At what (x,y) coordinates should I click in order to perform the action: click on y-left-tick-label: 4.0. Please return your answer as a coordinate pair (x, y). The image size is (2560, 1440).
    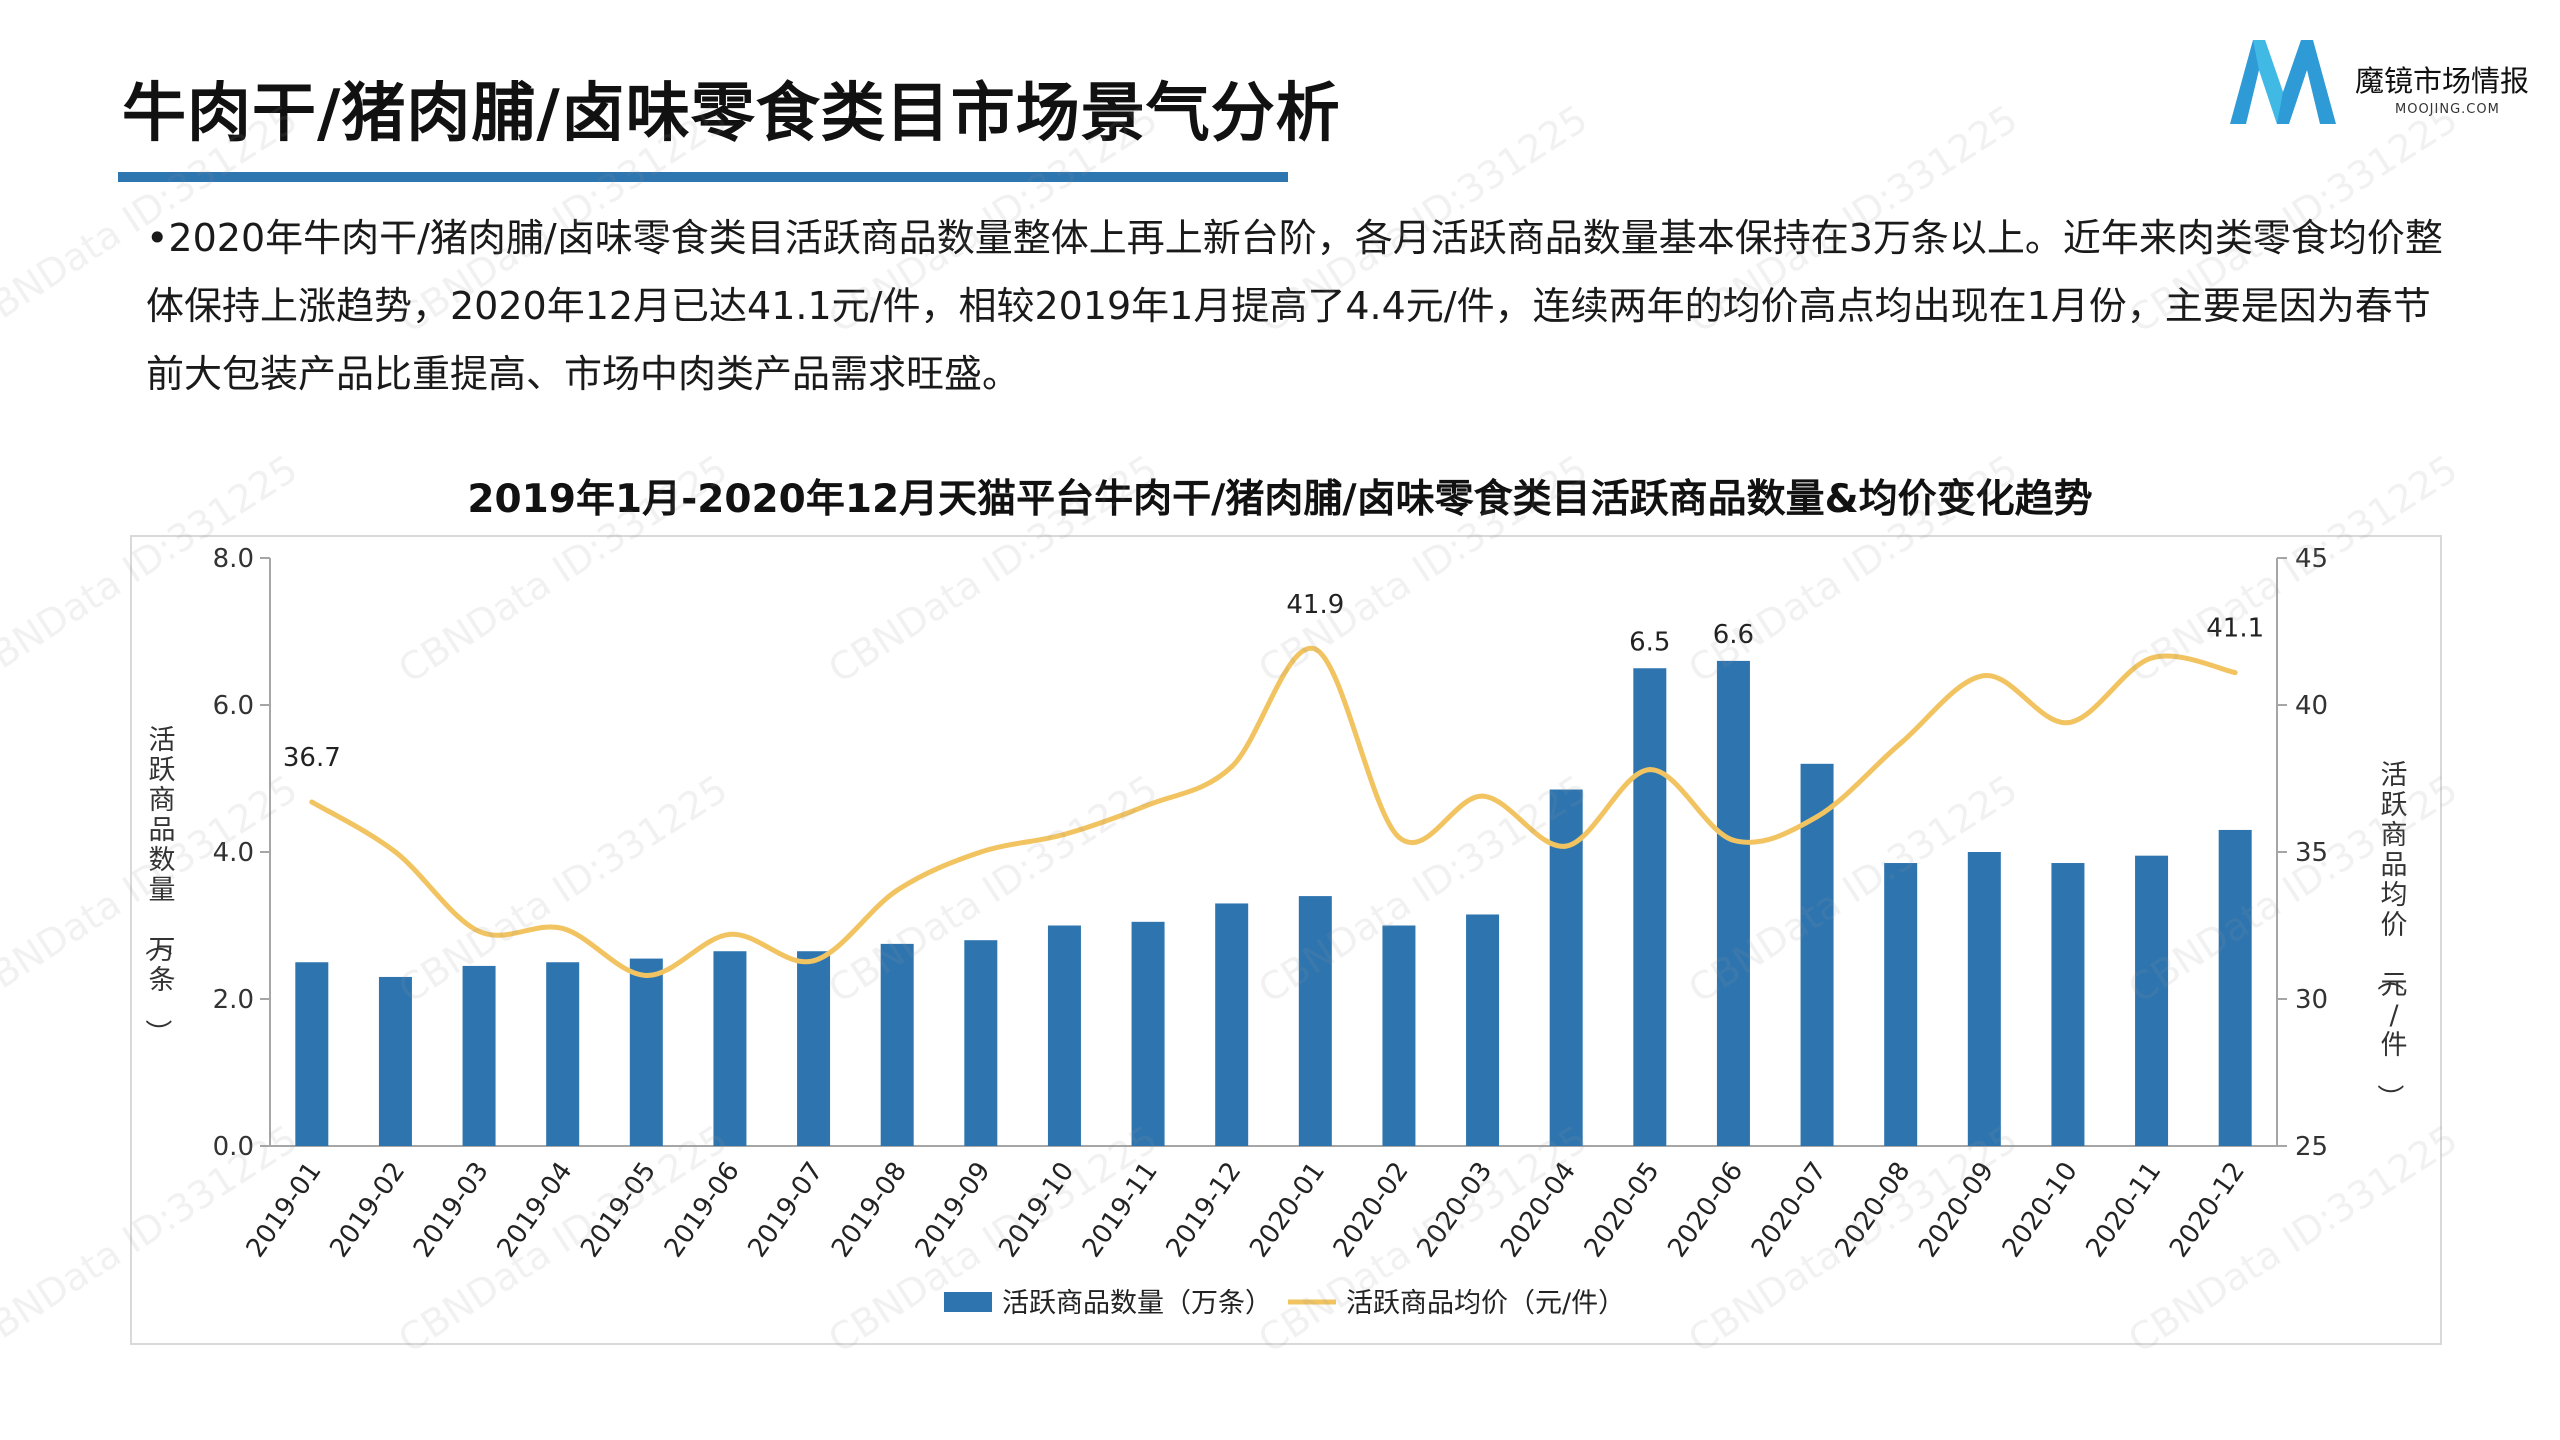
    Looking at the image, I should click on (233, 853).